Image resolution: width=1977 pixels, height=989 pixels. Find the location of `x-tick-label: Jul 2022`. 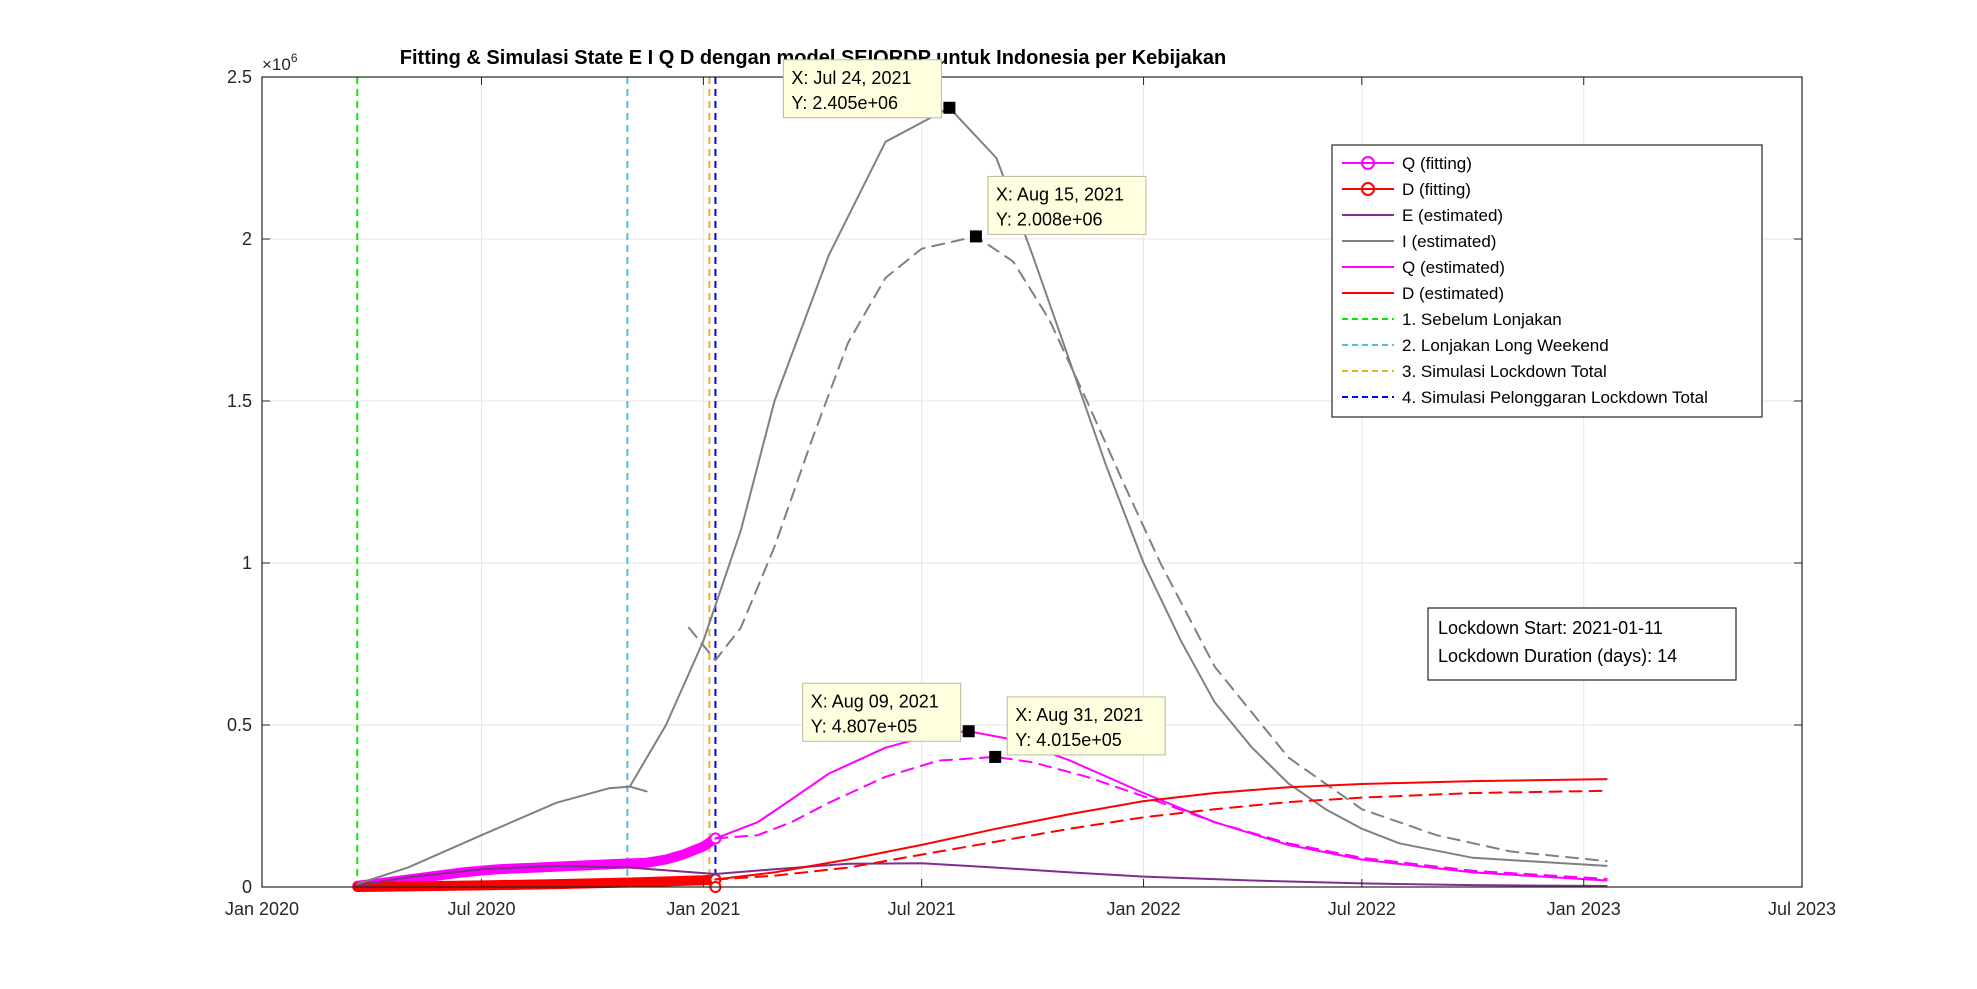

x-tick-label: Jul 2022 is located at coordinates (1362, 909).